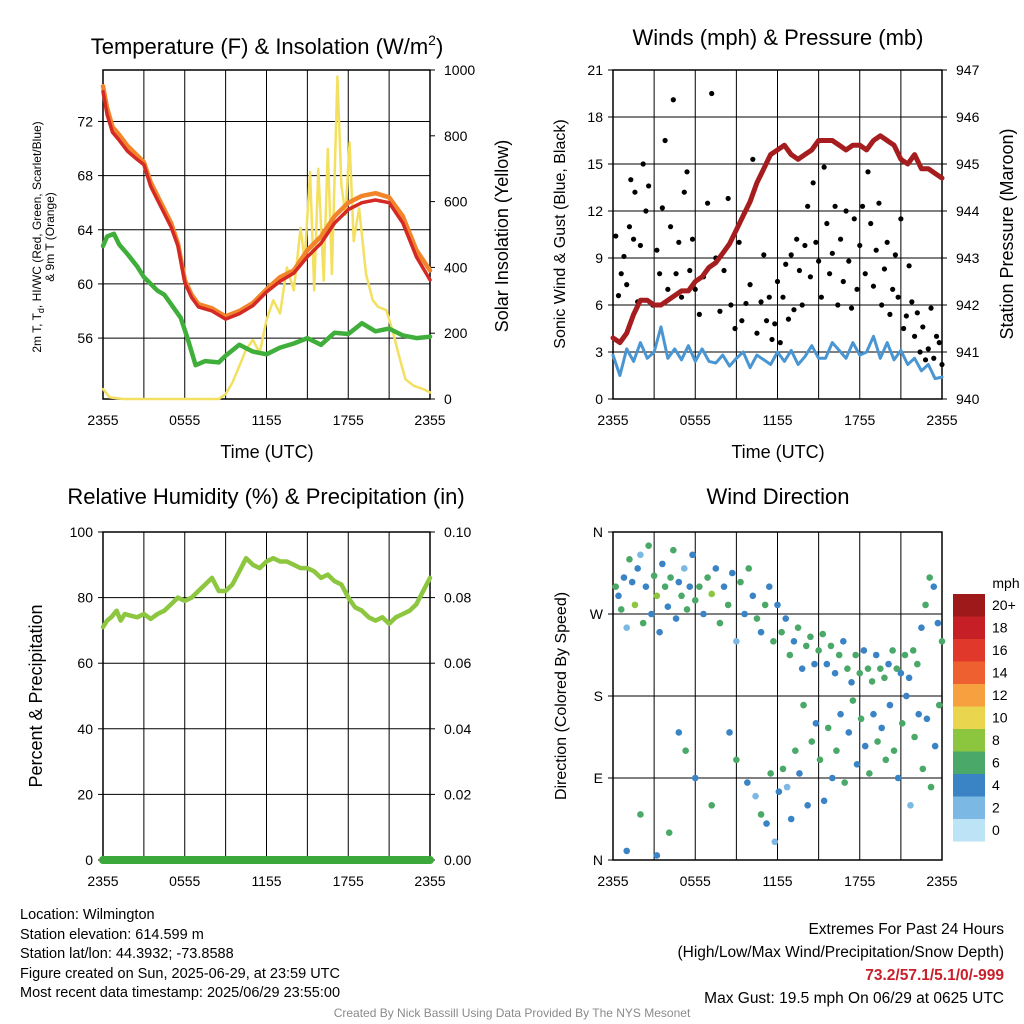  I want to click on temp-ytick-label: 60, so click(85, 284).